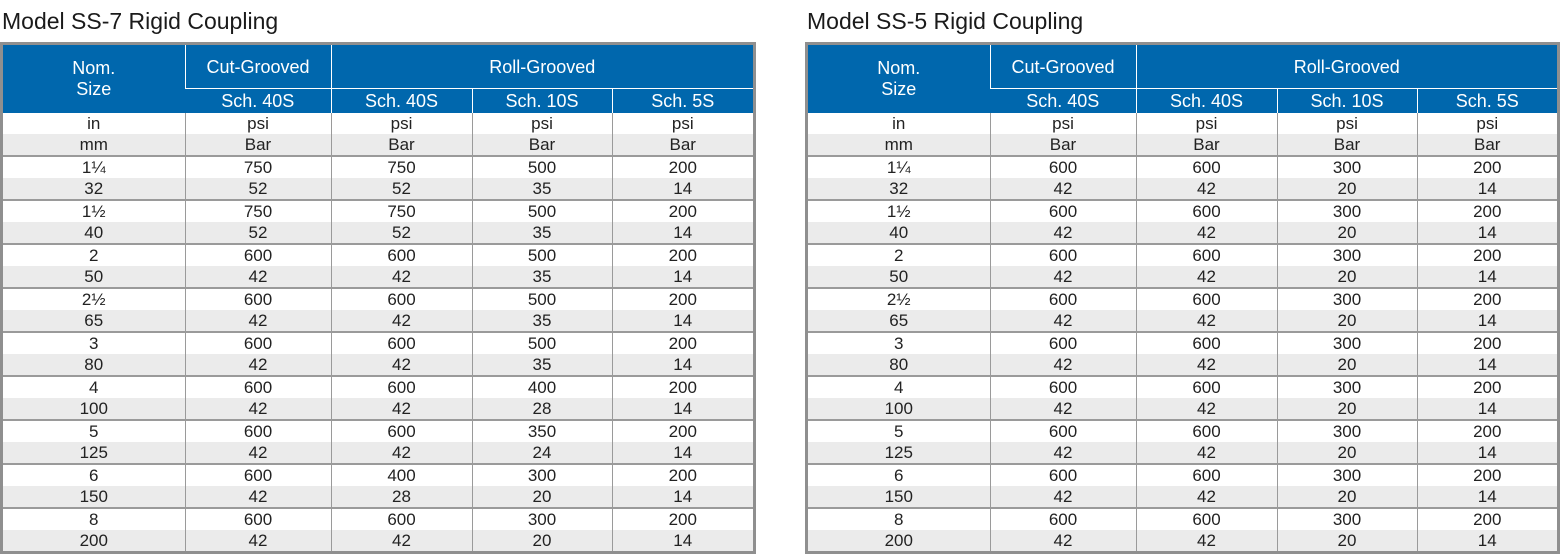 The image size is (1560, 554). Describe the element at coordinates (899, 255) in the screenshot. I see `size-in-cell: 2` at that location.